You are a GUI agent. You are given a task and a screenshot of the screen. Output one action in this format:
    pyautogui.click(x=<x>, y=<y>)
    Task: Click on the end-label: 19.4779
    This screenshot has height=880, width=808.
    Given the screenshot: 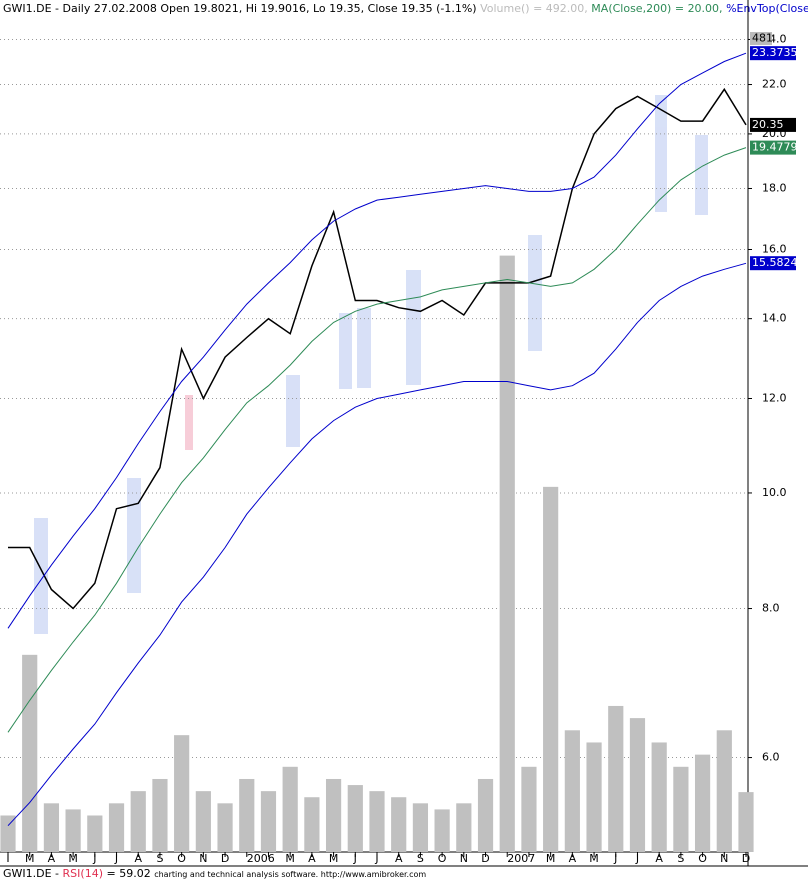 What is the action you would take?
    pyautogui.click(x=775, y=147)
    